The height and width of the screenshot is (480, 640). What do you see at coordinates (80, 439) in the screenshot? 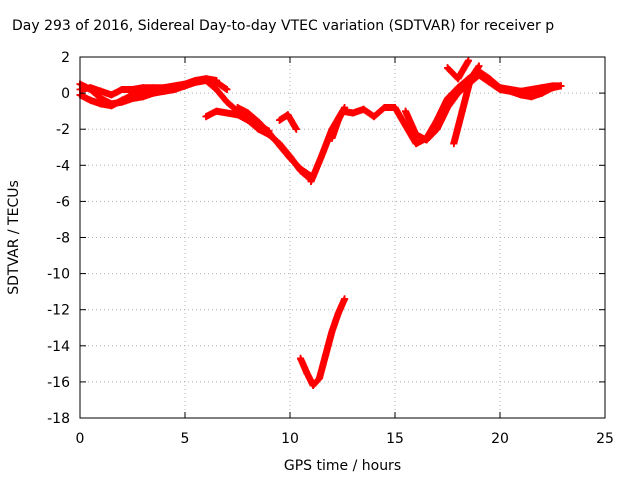
I see `x-tick-label: 0` at bounding box center [80, 439].